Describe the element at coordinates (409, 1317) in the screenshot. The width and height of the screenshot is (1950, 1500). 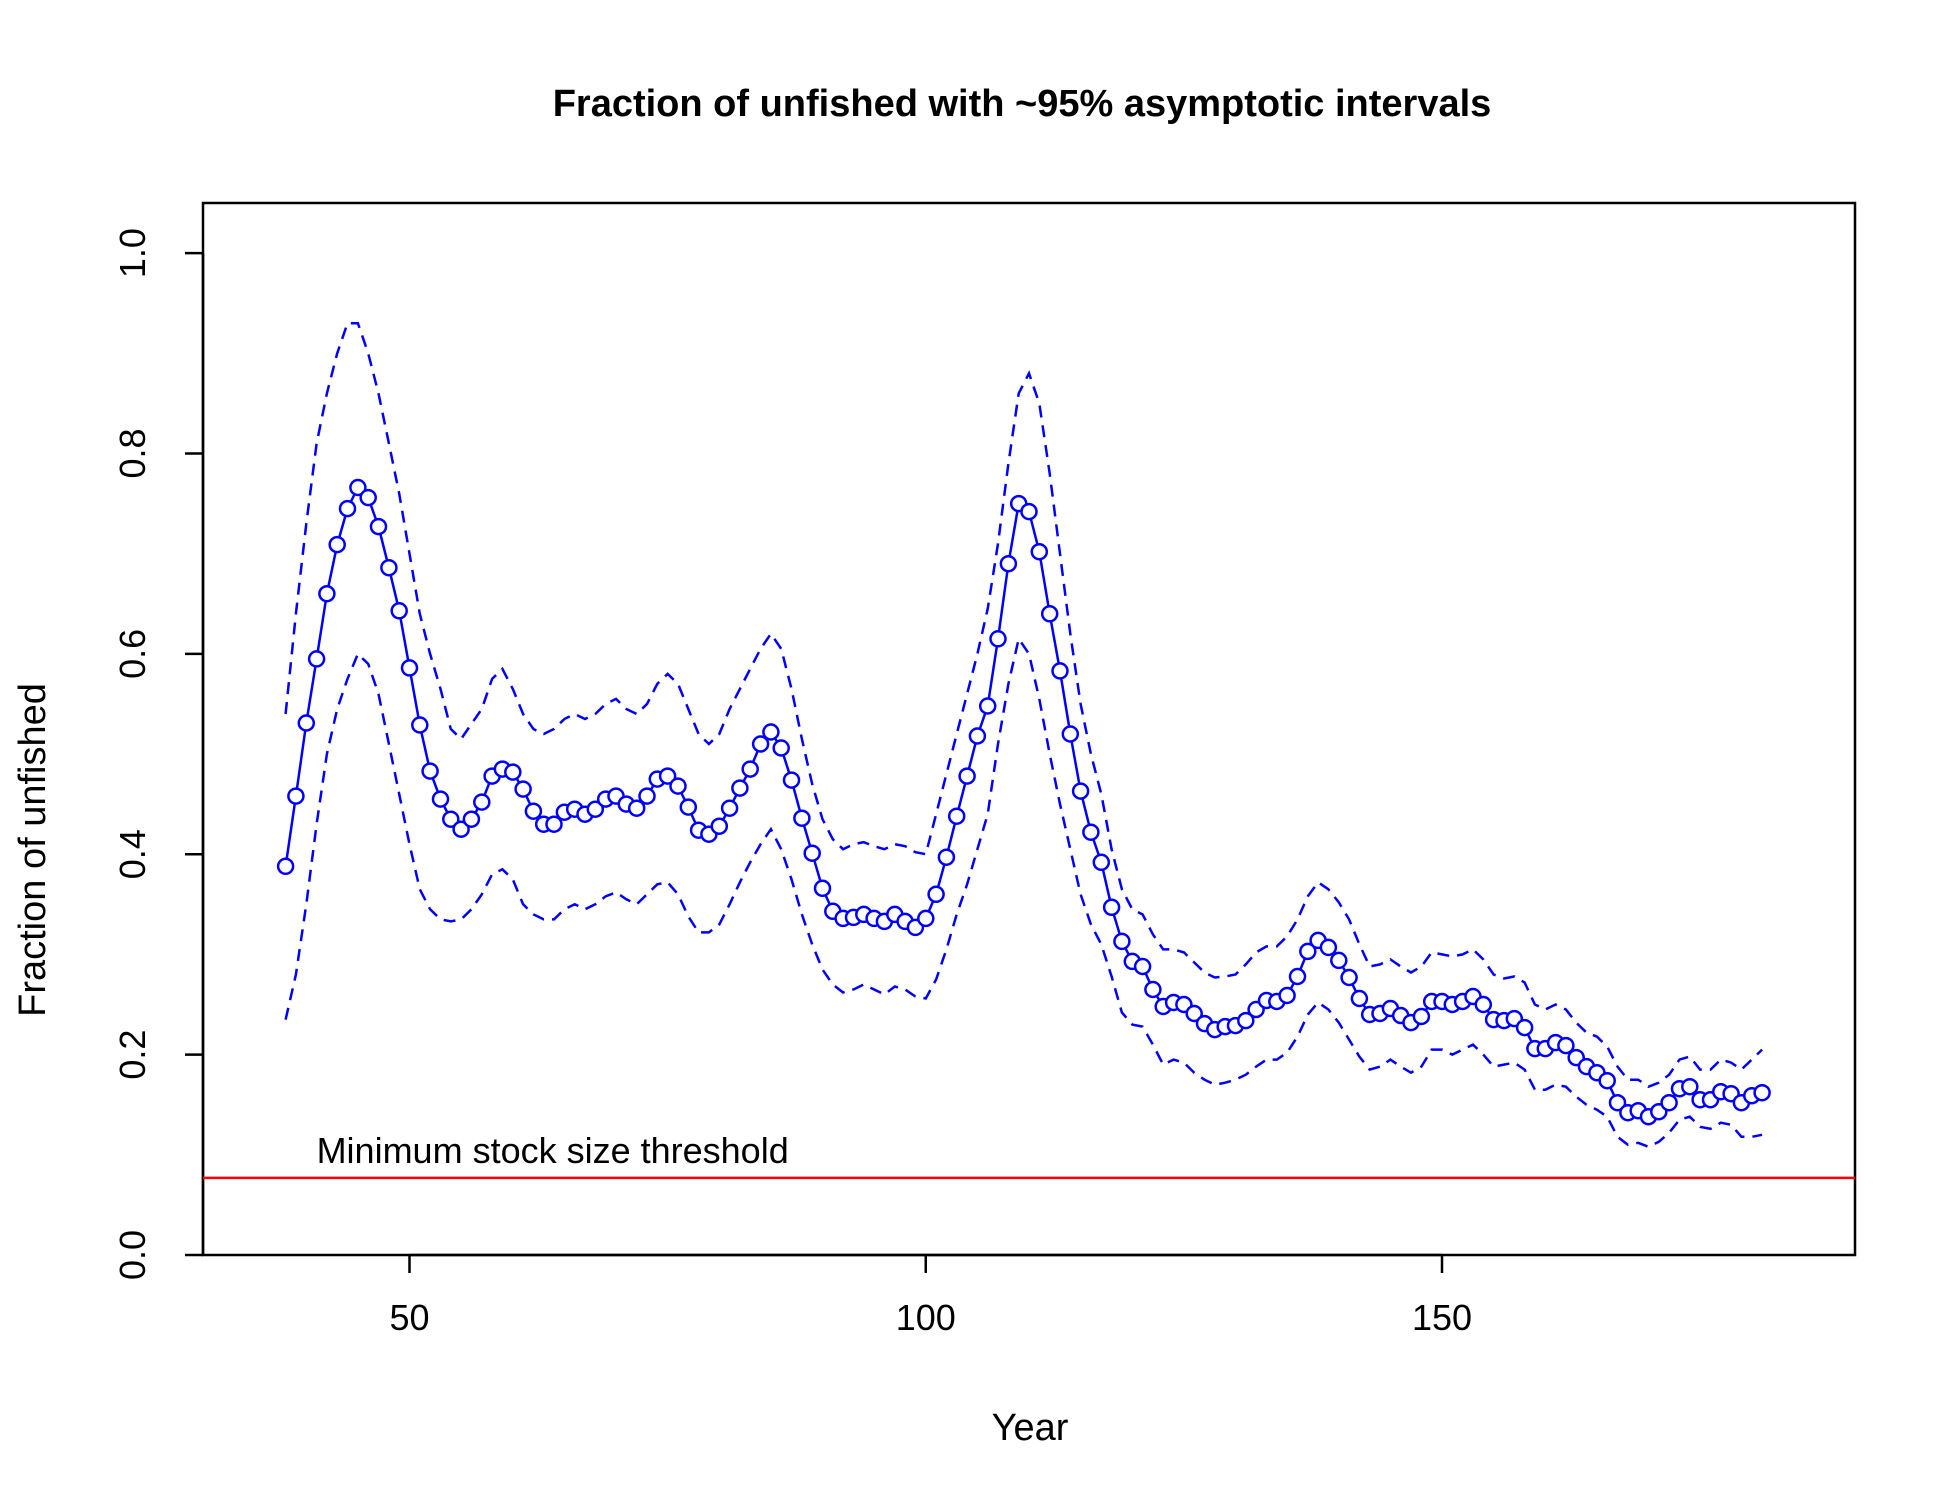
I see `x-tick-label: 50` at that location.